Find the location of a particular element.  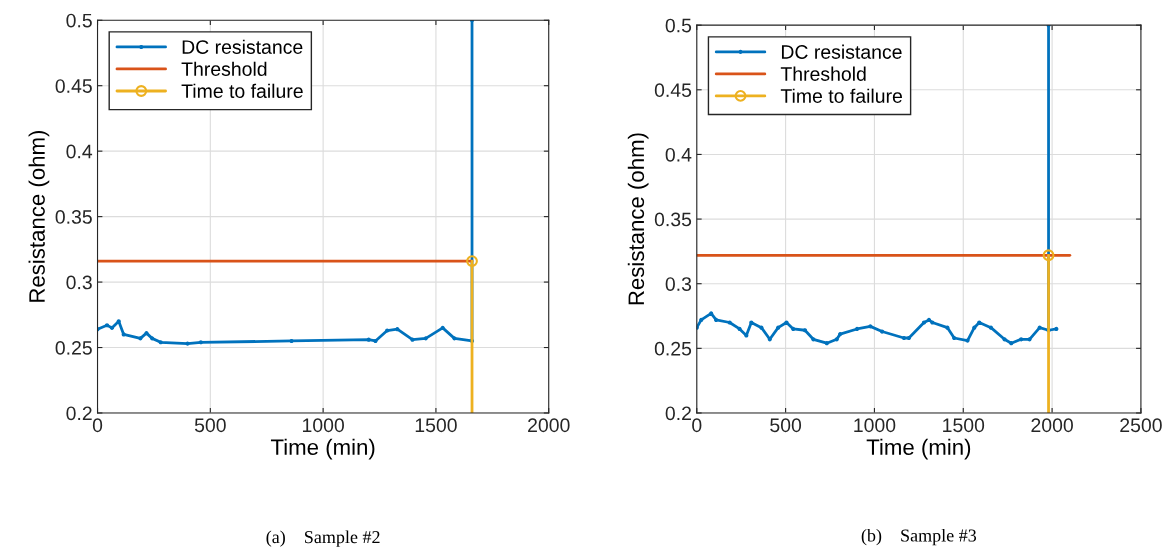

x-tick-label: 2500 is located at coordinates (1141, 425).